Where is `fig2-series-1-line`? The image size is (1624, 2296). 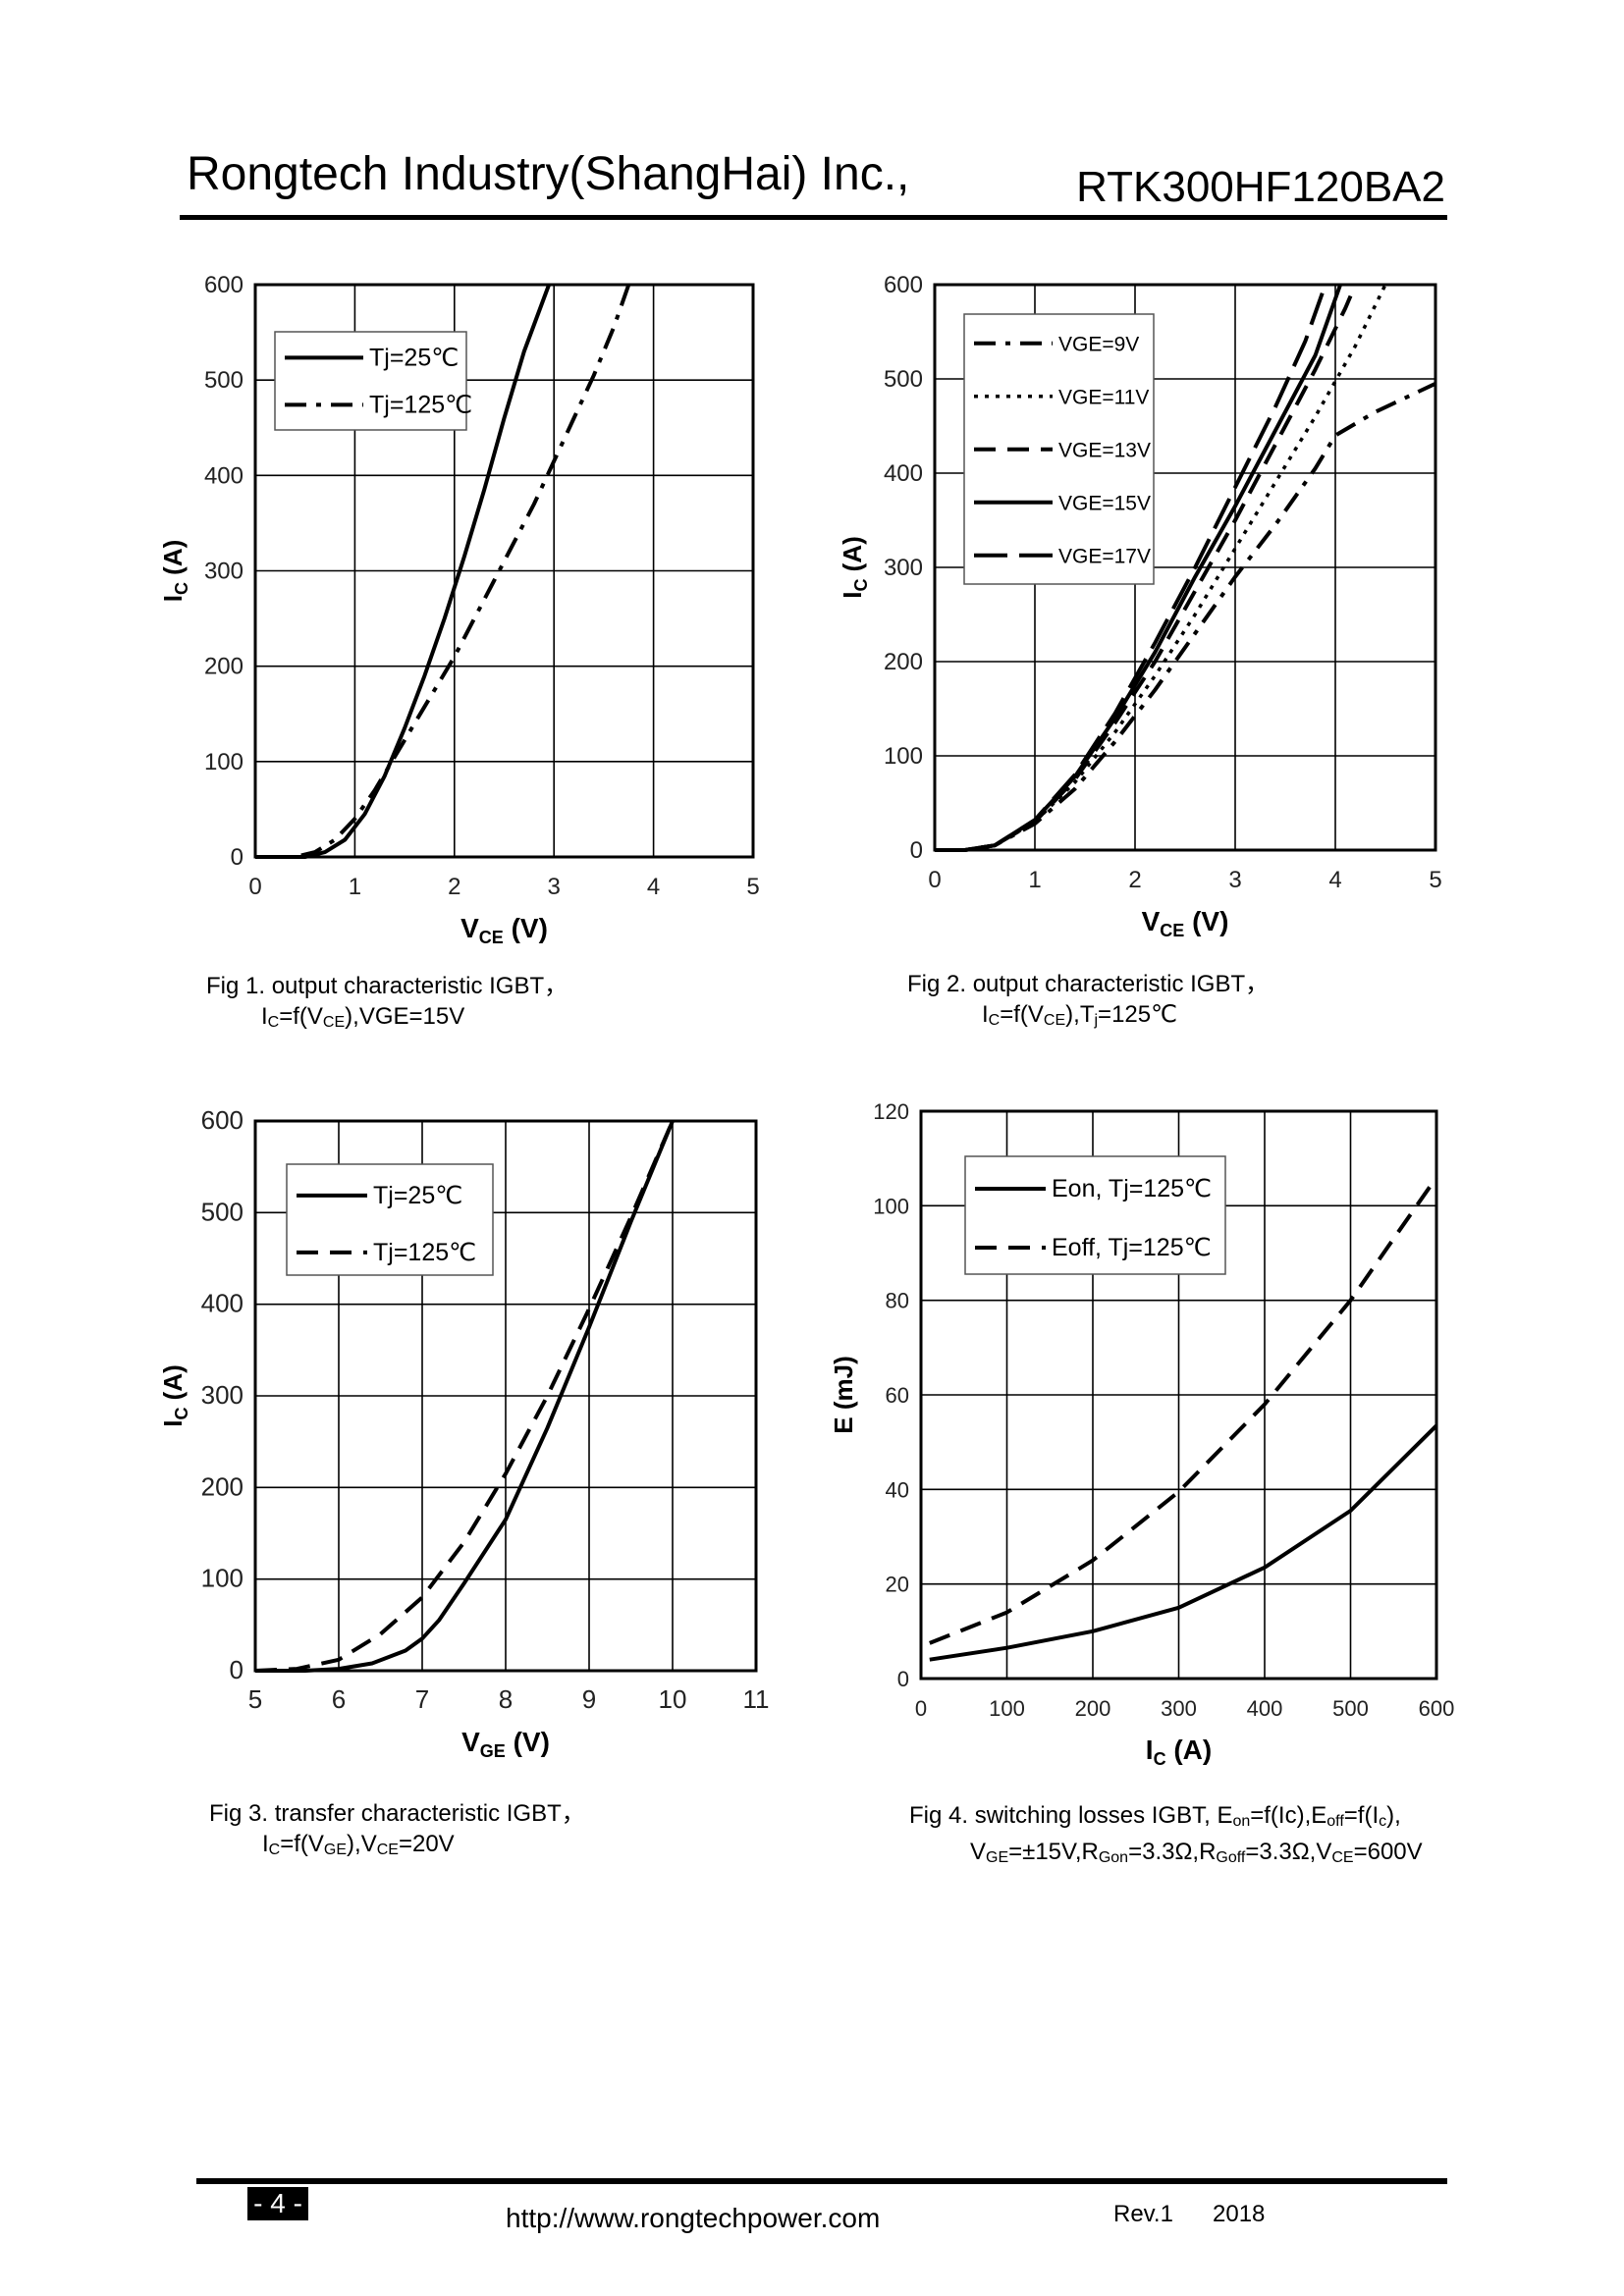 fig2-series-1-line is located at coordinates (1185, 616).